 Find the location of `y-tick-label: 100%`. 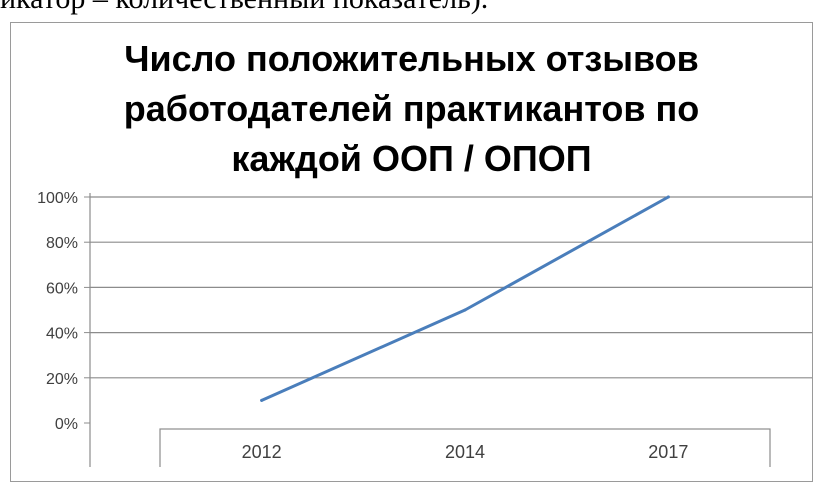

y-tick-label: 100% is located at coordinates (57, 198).